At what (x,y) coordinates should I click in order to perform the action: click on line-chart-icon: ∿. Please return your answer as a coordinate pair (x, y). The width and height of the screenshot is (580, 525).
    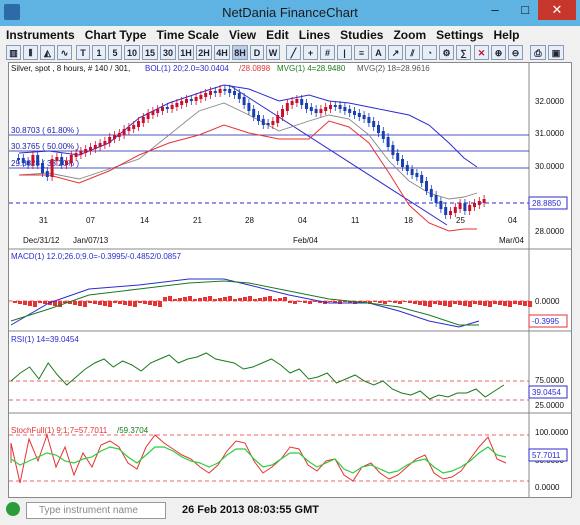
    Looking at the image, I should click on (64, 52).